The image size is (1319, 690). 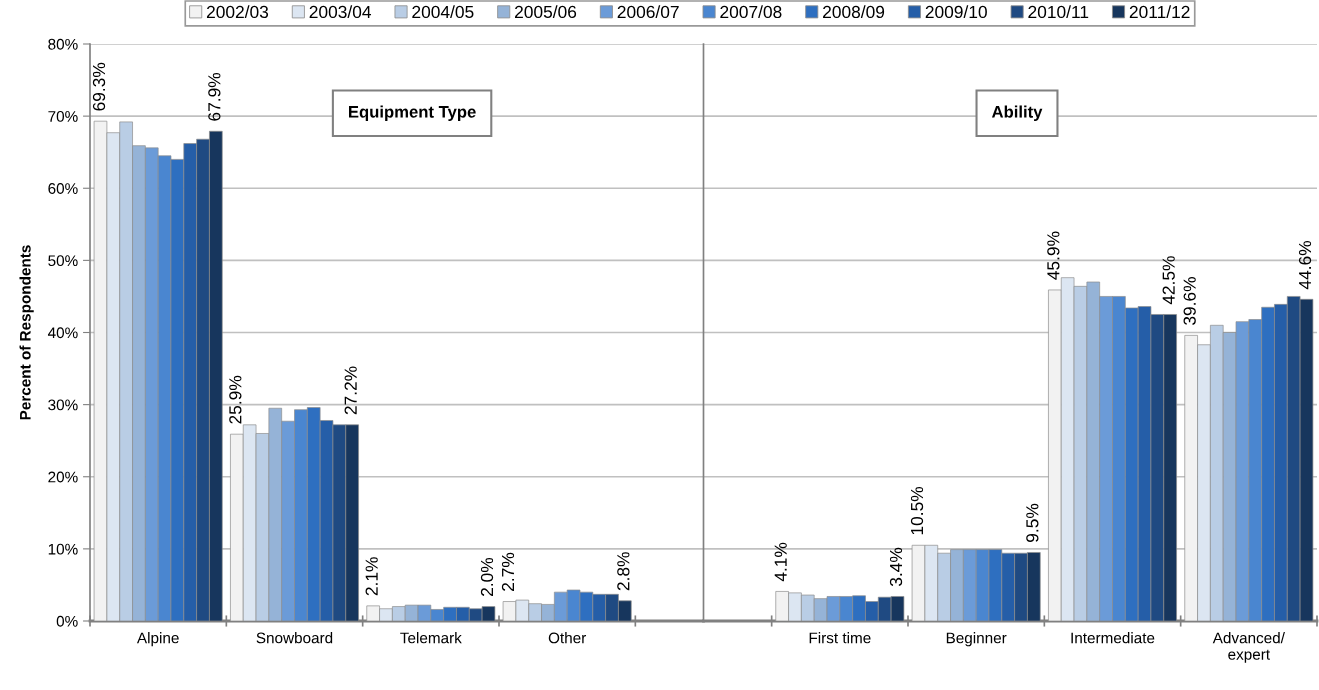 I want to click on y-tick-label: 80%, so click(x=63, y=44).